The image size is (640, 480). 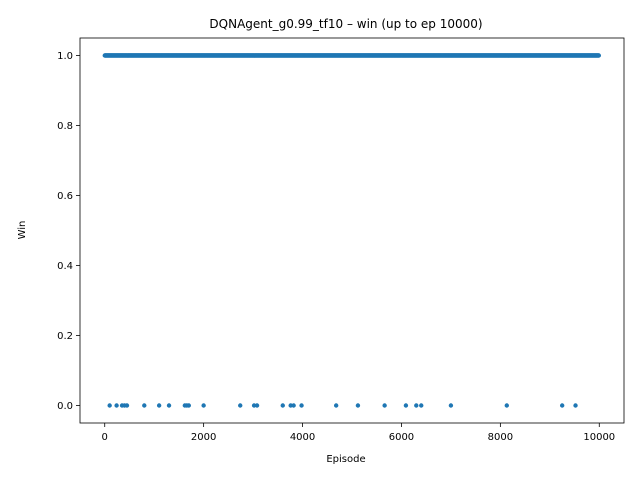 What do you see at coordinates (345, 459) in the screenshot?
I see `x-axis-label: Episode` at bounding box center [345, 459].